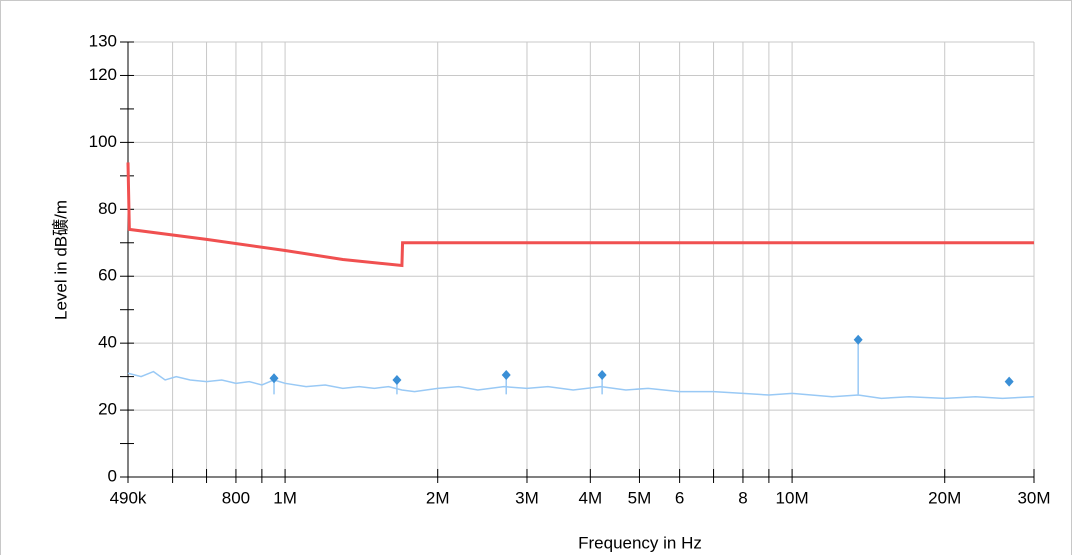  Describe the element at coordinates (60, 260) in the screenshot. I see `y-axis-title: Level in dB礦/m` at that location.